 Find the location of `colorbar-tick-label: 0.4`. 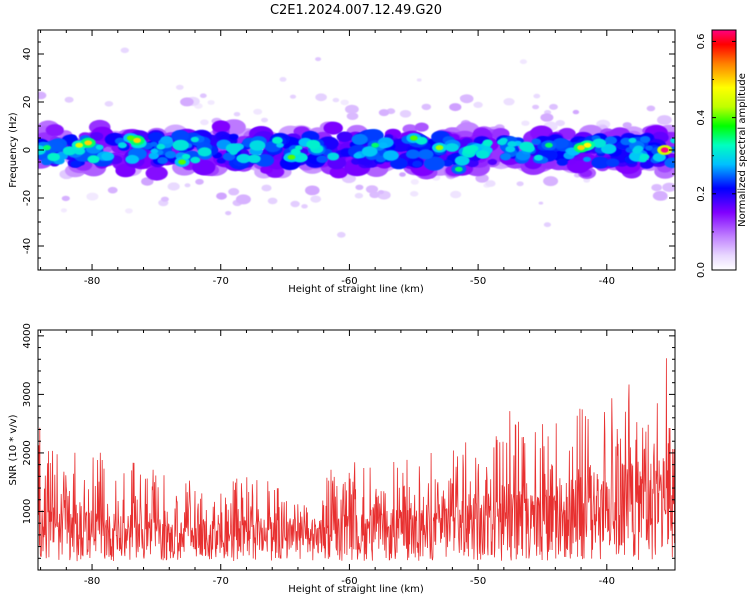

colorbar-tick-label: 0.4 is located at coordinates (701, 118).